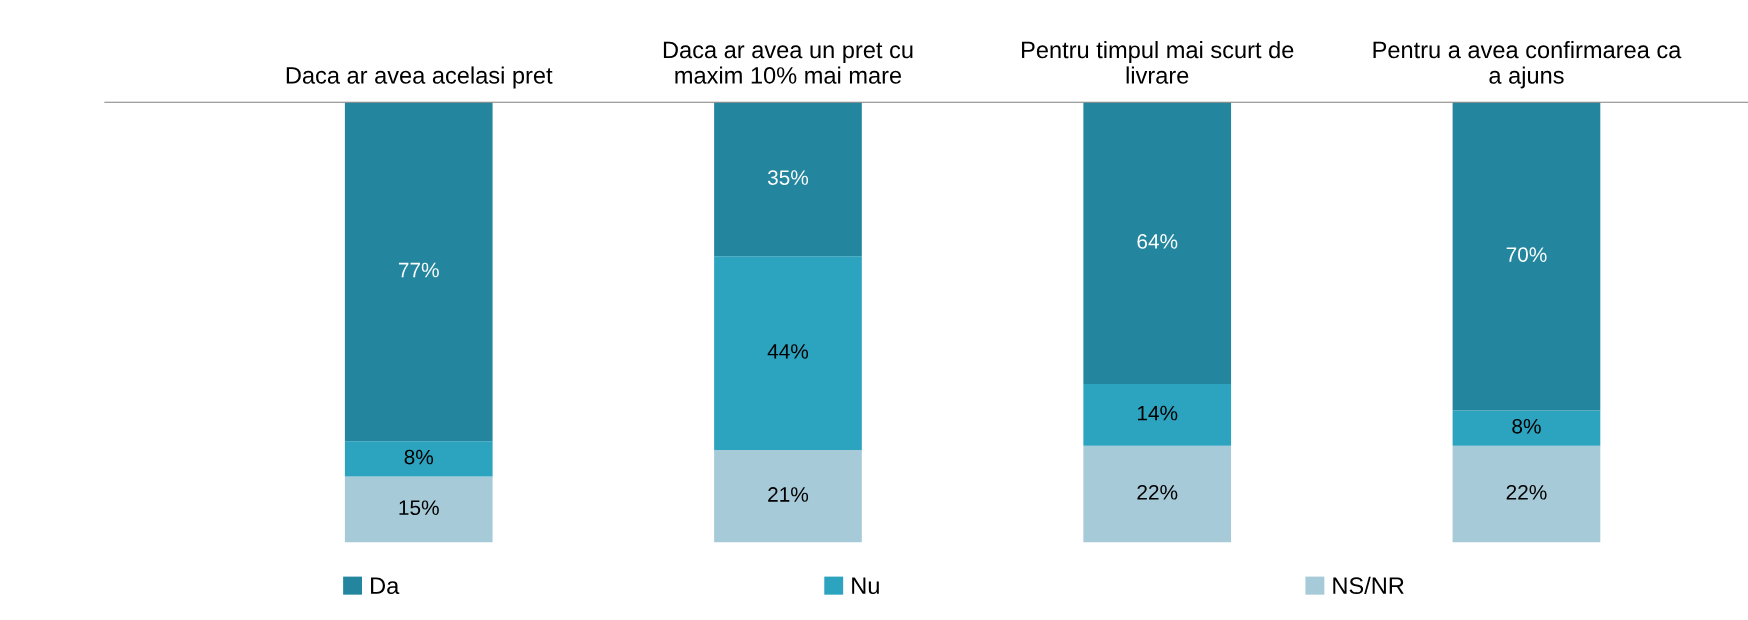 This screenshot has width=1748, height=620. Describe the element at coordinates (788, 62) in the screenshot. I see `x-tick-label: Daca ar avea un pret cu maxim 10% mai mare` at that location.